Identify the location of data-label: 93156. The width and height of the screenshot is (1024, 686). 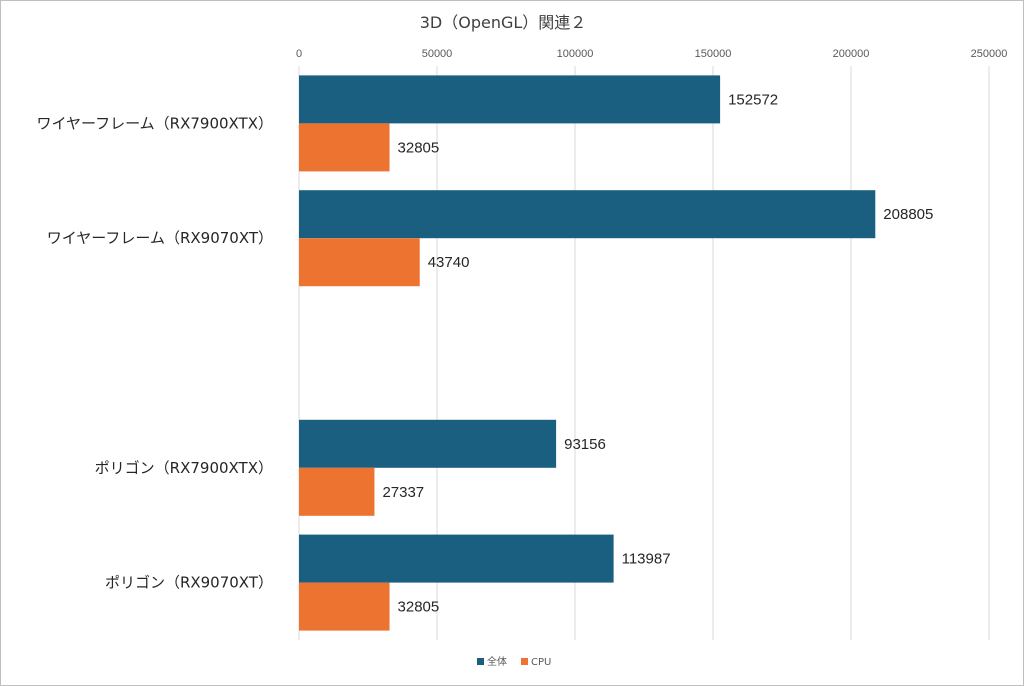
(585, 444).